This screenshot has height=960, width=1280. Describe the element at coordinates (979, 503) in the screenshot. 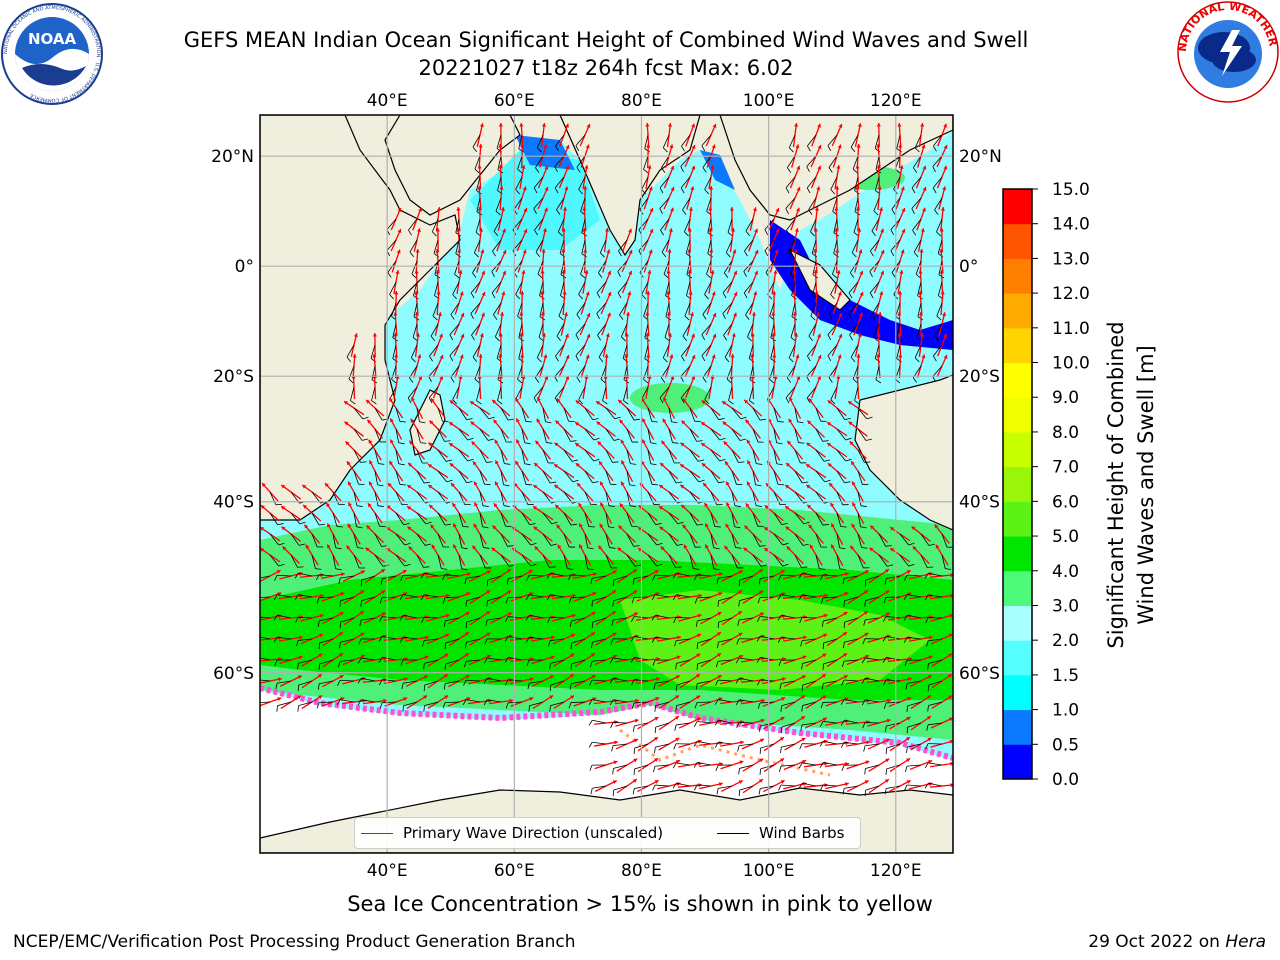

I see `lat-tick-right: 40°S` at that location.